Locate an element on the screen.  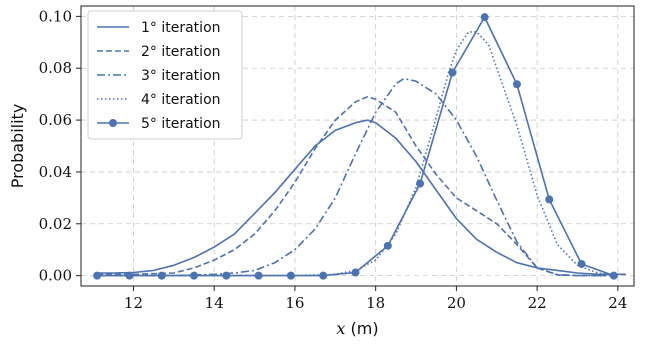
y-tick-label: 0.00 is located at coordinates (55, 276).